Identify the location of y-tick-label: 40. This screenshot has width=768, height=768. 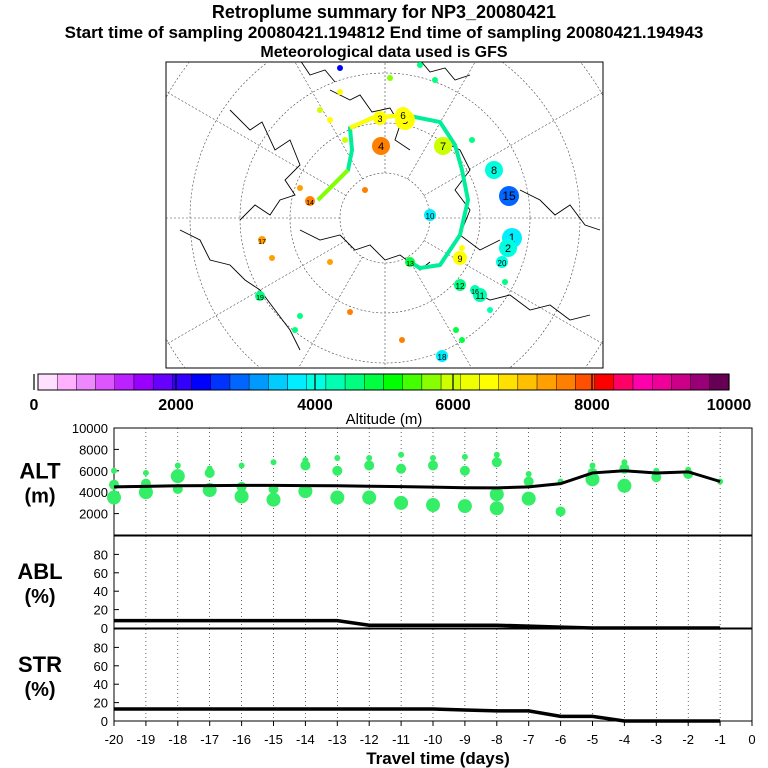
(101, 684).